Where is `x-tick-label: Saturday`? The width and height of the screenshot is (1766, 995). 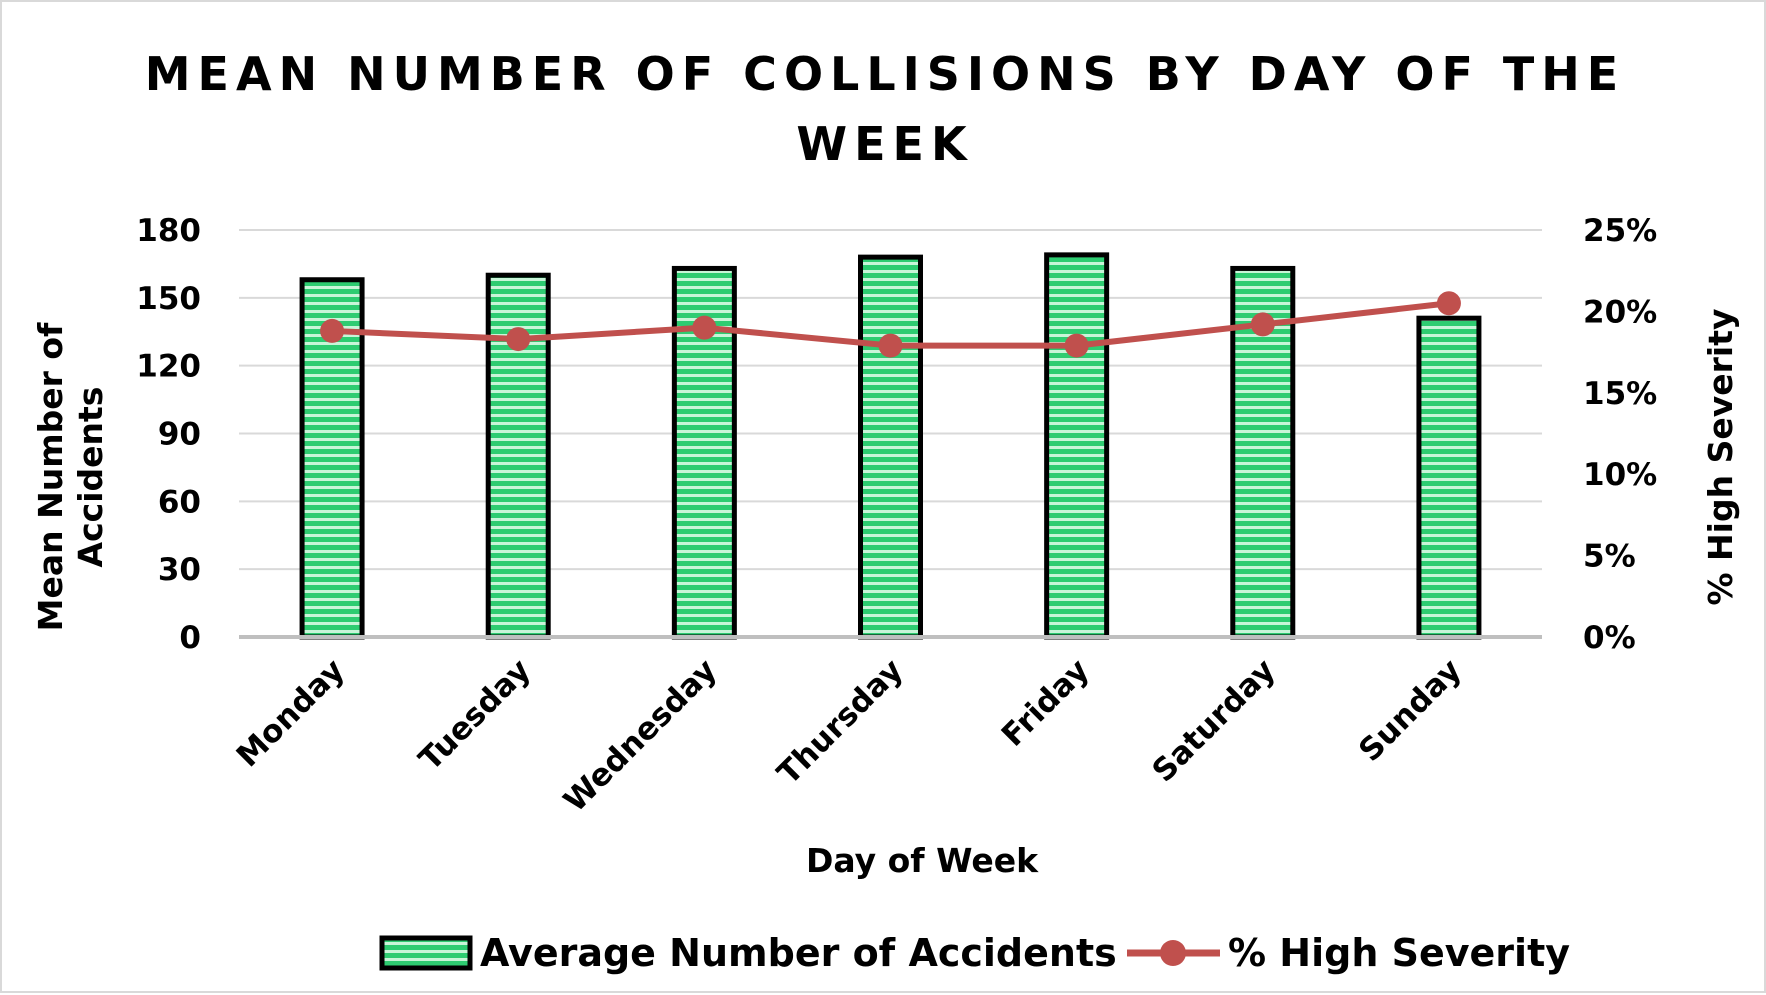 x-tick-label: Saturday is located at coordinates (1213, 720).